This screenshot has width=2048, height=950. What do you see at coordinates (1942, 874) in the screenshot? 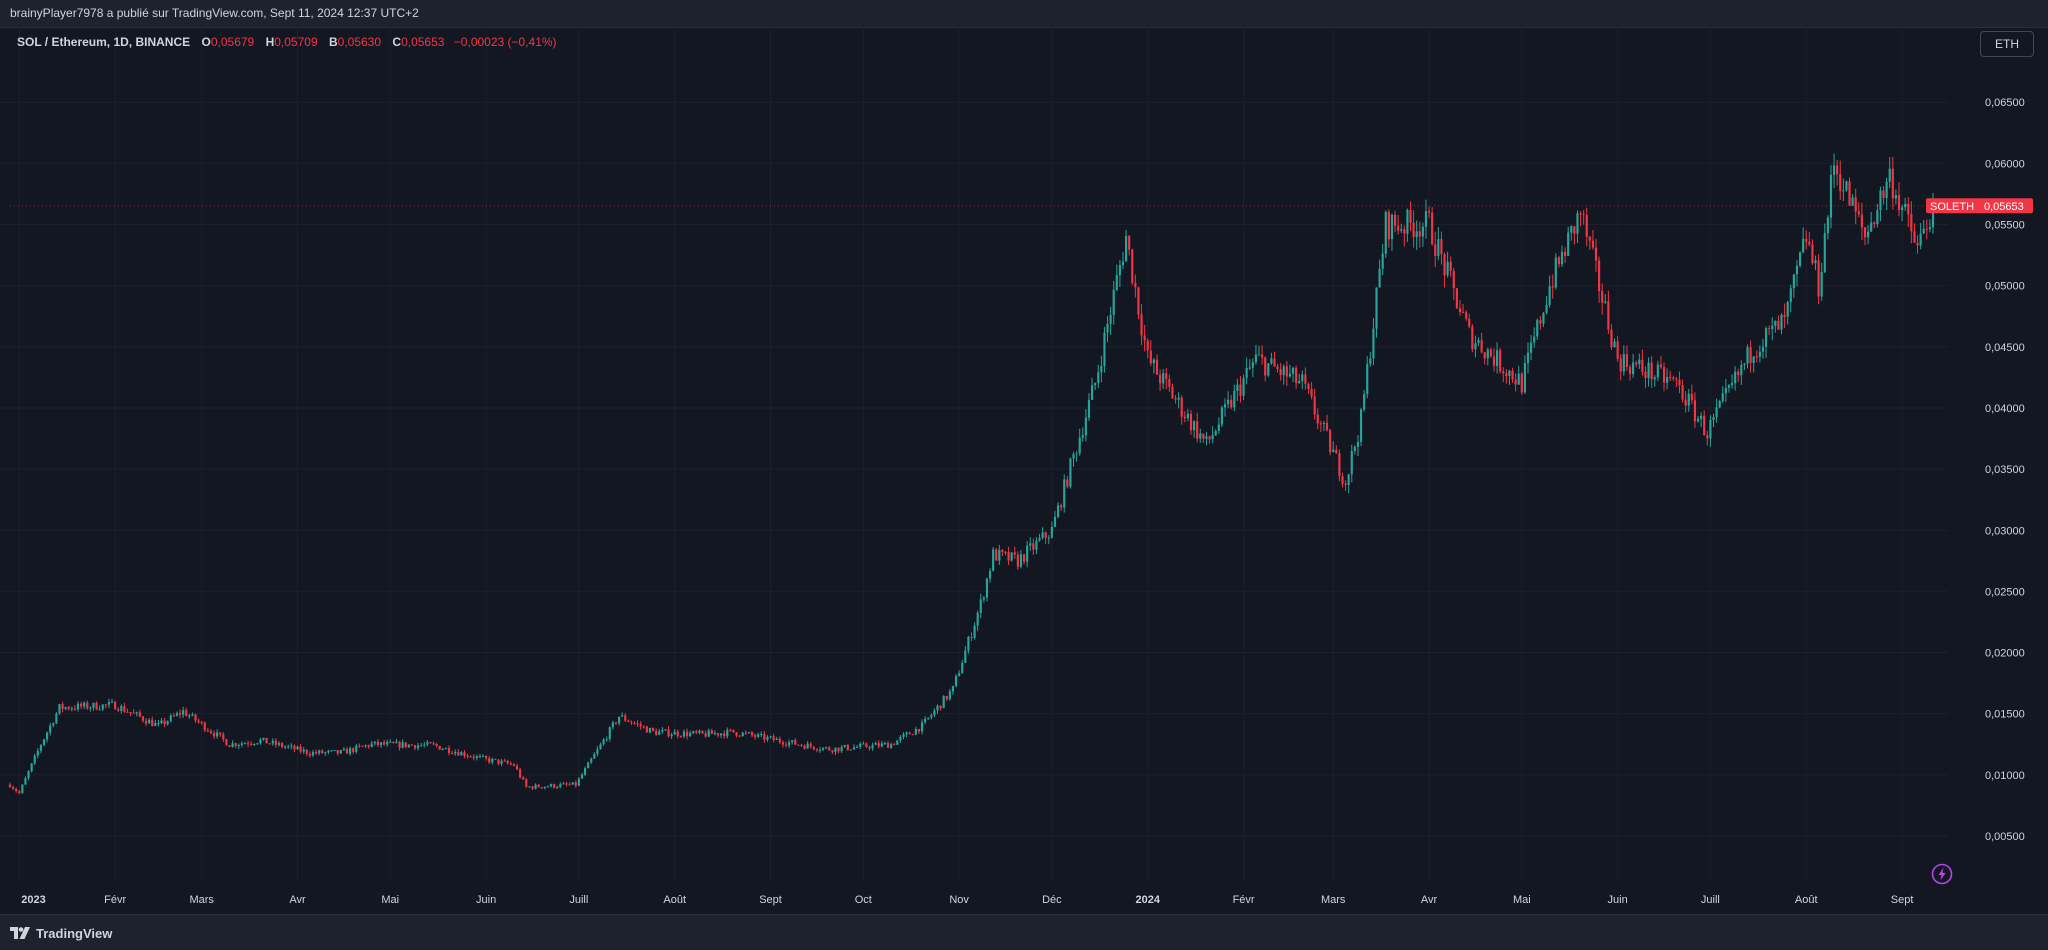
I see `lightning-bolt-icon` at bounding box center [1942, 874].